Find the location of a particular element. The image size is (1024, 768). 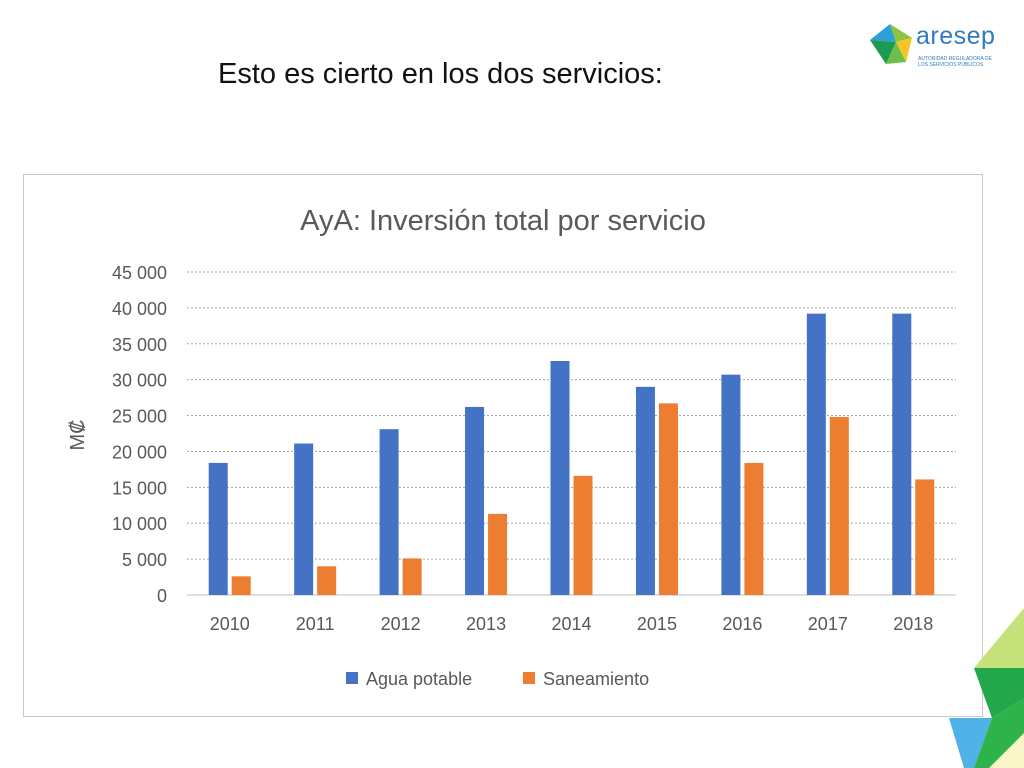

x-tick-labels: 2010 2011 2012 2013 2014 2015 2016 2017 2018 is located at coordinates (572, 624).